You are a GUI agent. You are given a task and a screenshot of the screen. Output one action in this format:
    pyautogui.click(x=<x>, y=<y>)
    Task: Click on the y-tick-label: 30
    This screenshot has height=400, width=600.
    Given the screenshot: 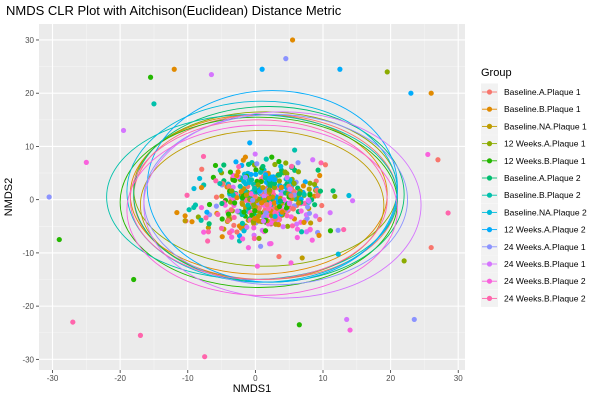 What is the action you would take?
    pyautogui.click(x=29, y=40)
    